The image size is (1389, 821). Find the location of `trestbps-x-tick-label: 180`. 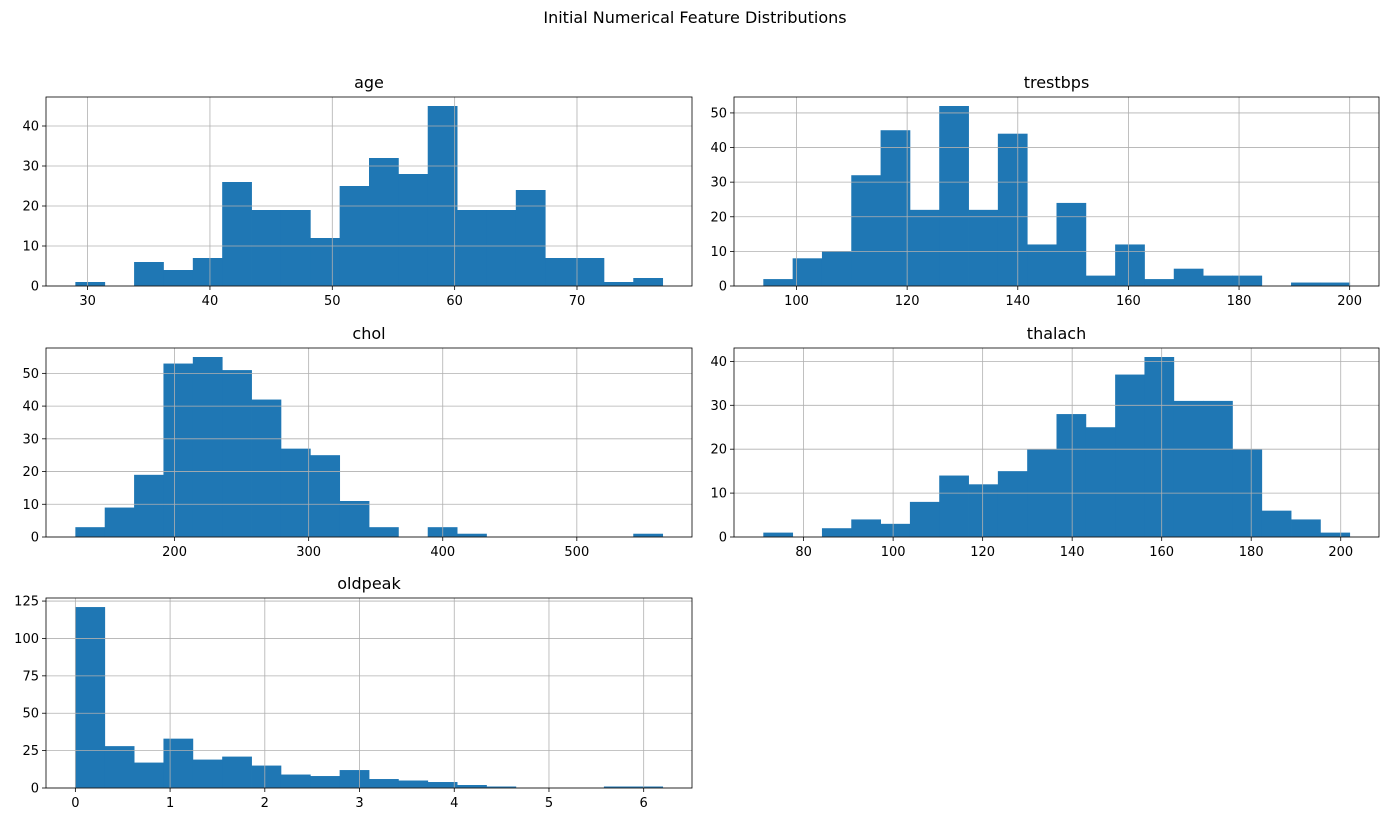

trestbps-x-tick-label: 180 is located at coordinates (1239, 301).